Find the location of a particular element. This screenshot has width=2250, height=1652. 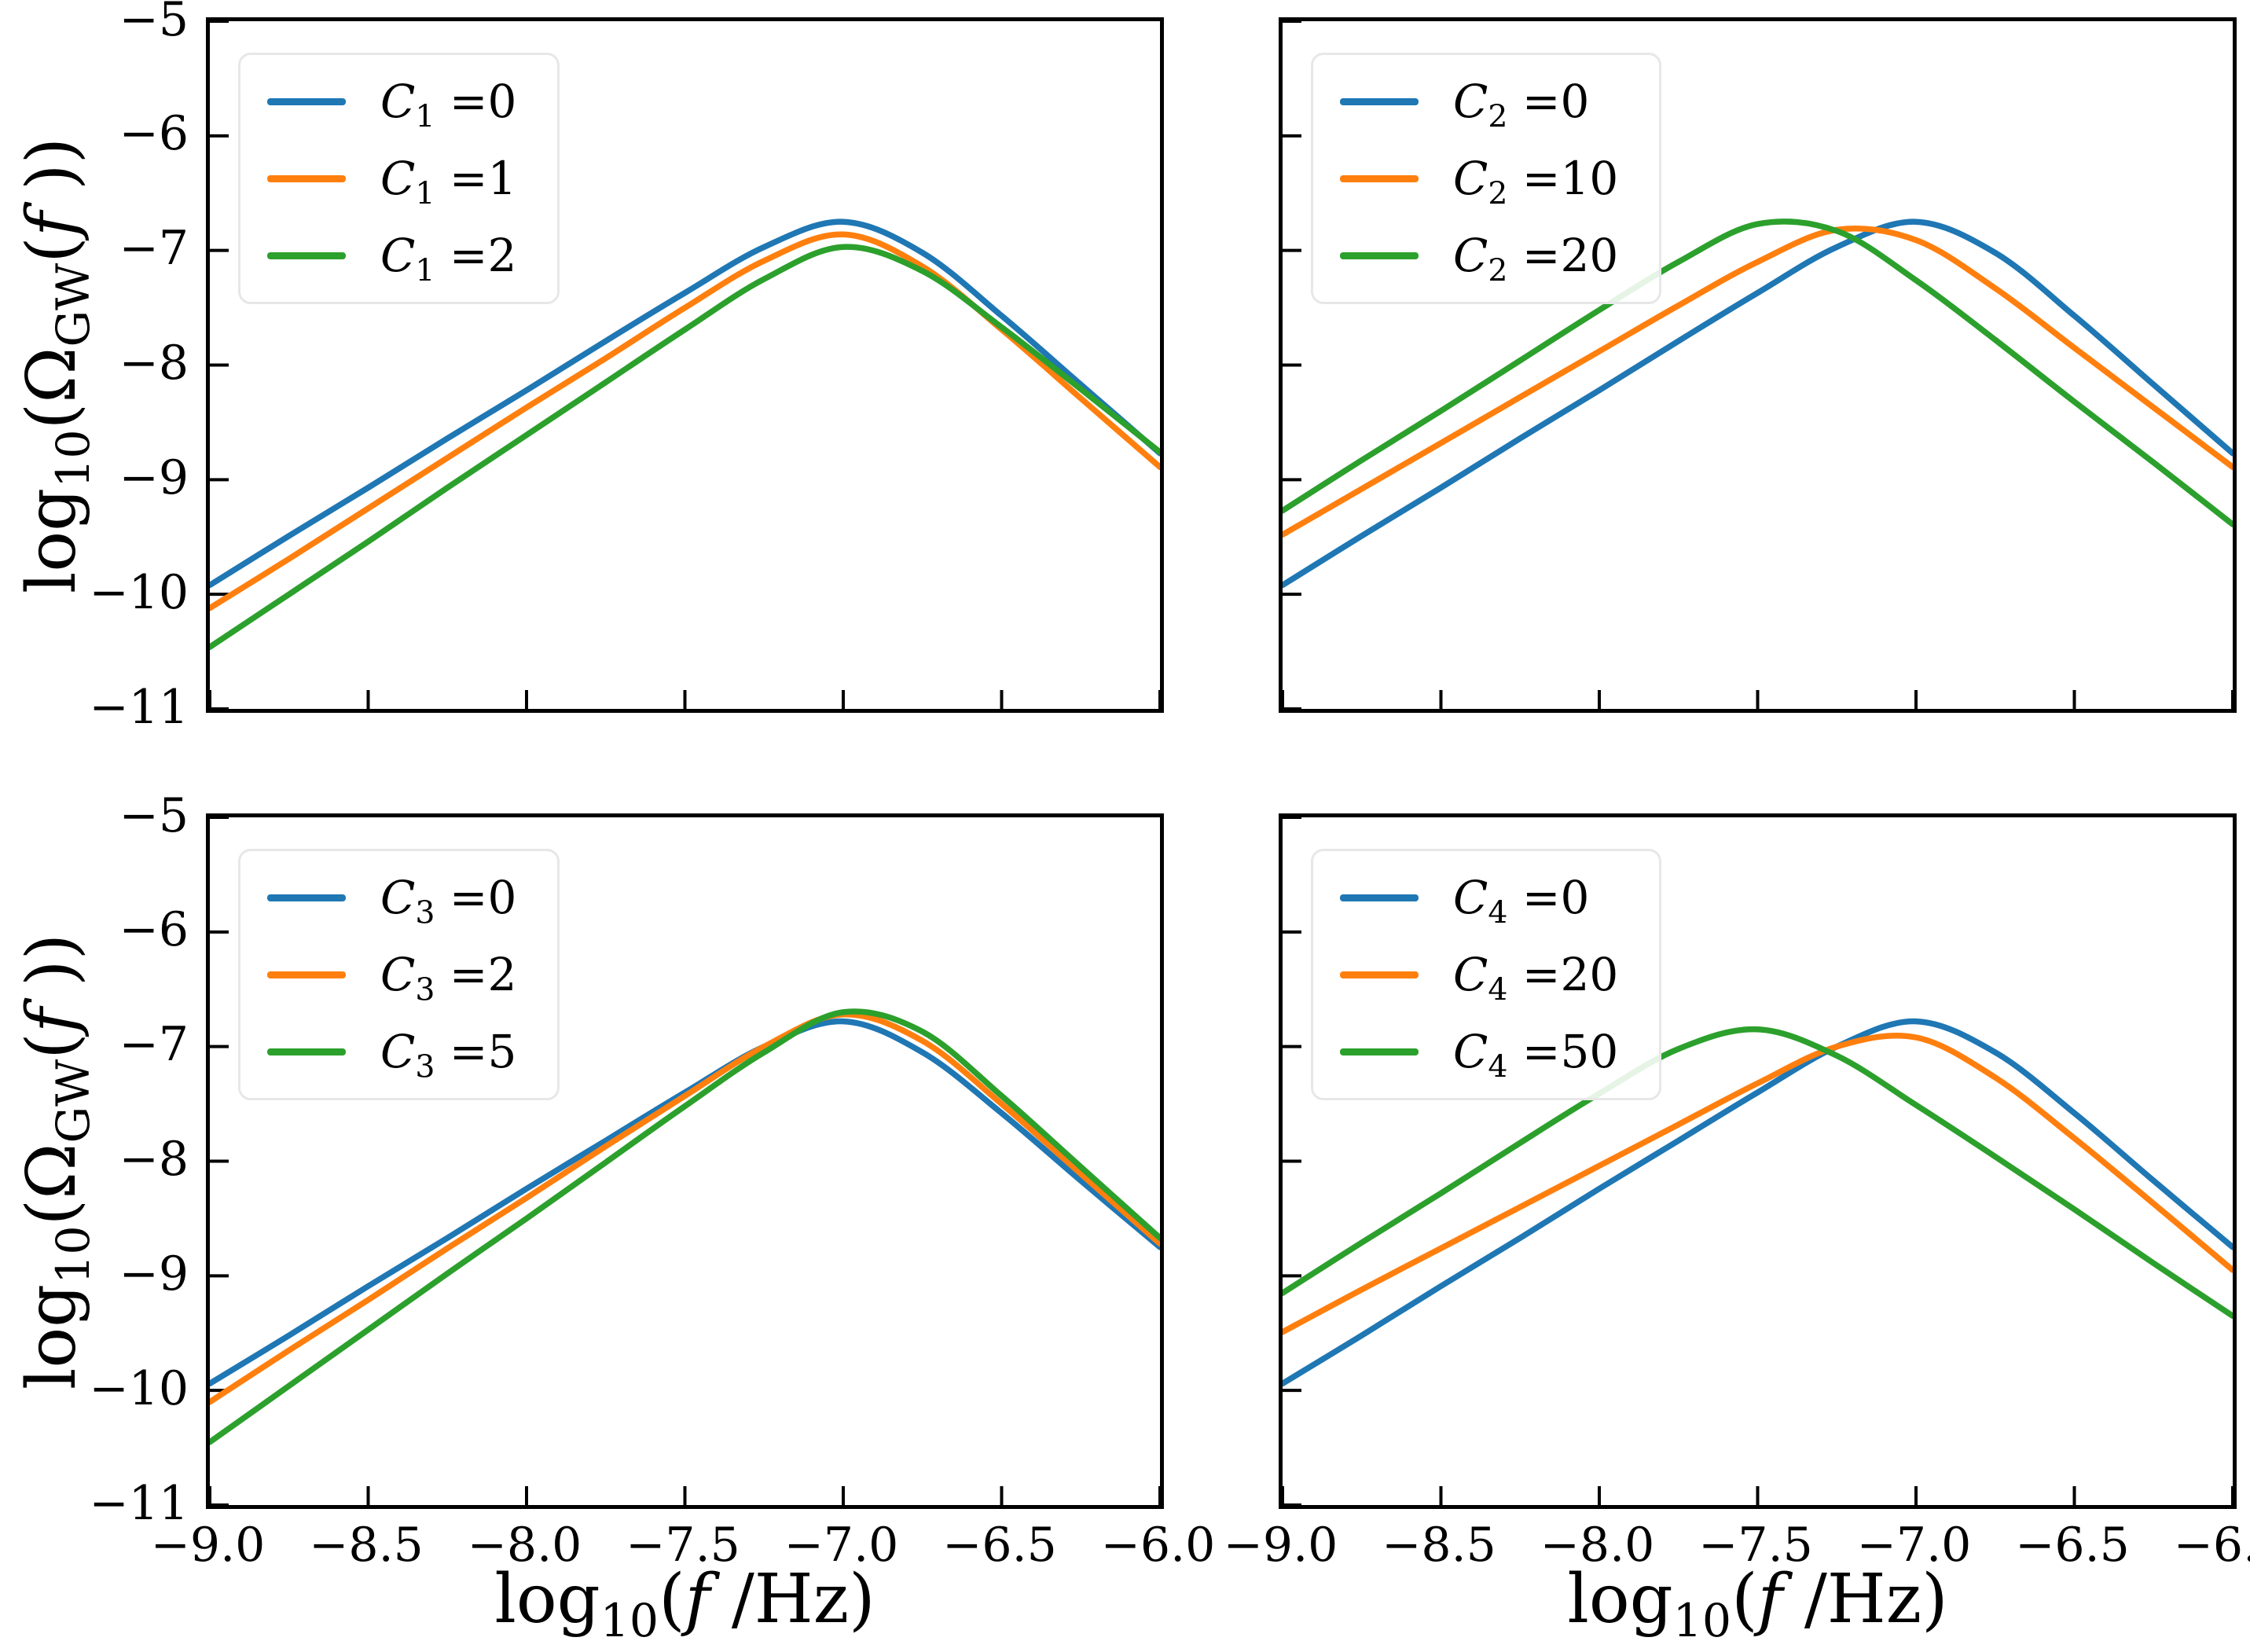

curve-orange-bottom-right is located at coordinates (1758, 1184).